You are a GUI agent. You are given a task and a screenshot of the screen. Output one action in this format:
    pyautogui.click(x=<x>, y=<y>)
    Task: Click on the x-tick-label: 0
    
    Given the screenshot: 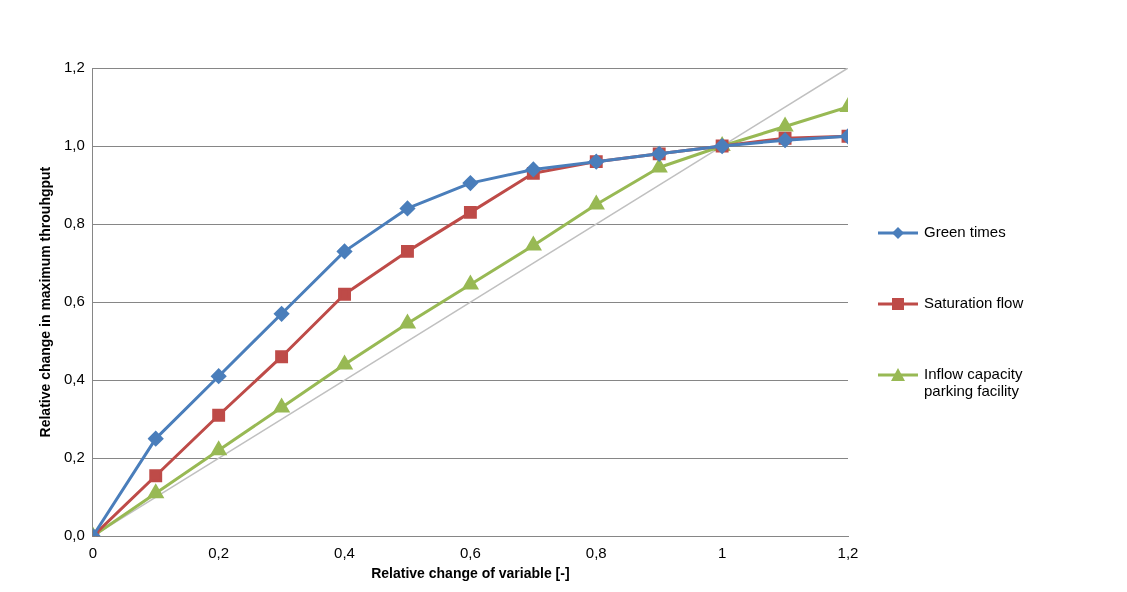 What is the action you would take?
    pyautogui.click(x=92, y=552)
    